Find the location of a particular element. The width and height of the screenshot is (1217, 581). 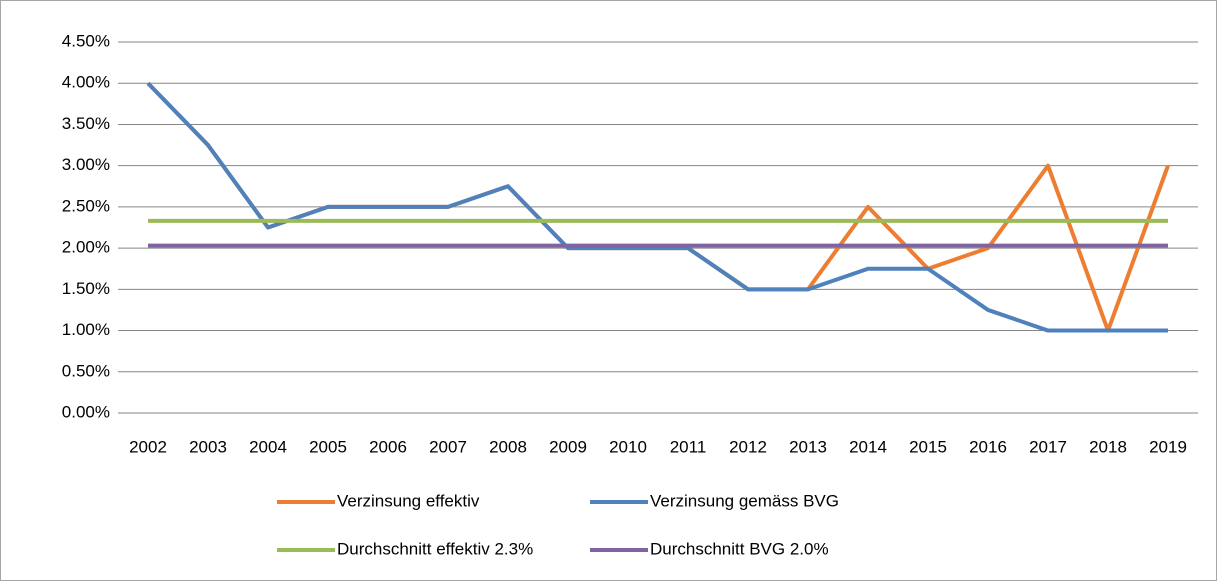

x-tick-label: 2003 is located at coordinates (208, 446).